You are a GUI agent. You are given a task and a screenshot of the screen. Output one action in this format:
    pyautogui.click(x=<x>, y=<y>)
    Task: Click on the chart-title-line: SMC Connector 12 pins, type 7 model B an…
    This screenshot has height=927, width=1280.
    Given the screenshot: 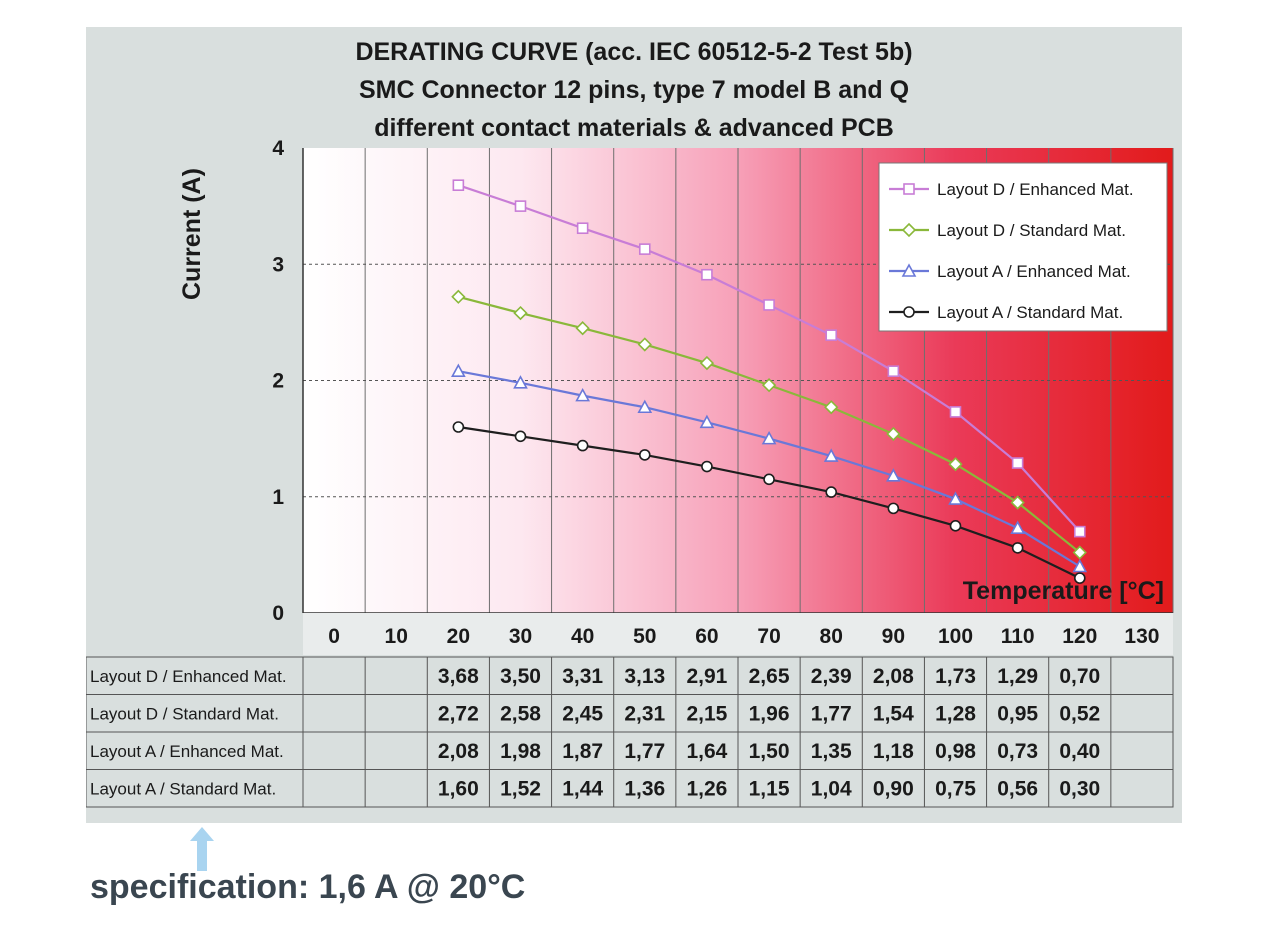 What is the action you would take?
    pyautogui.click(x=634, y=90)
    